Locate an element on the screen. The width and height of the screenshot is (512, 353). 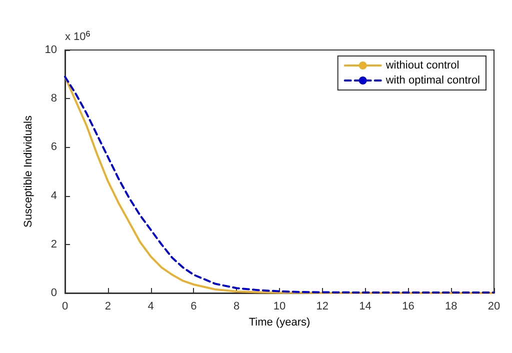
y-tick-label: 10 is located at coordinates (50, 50).